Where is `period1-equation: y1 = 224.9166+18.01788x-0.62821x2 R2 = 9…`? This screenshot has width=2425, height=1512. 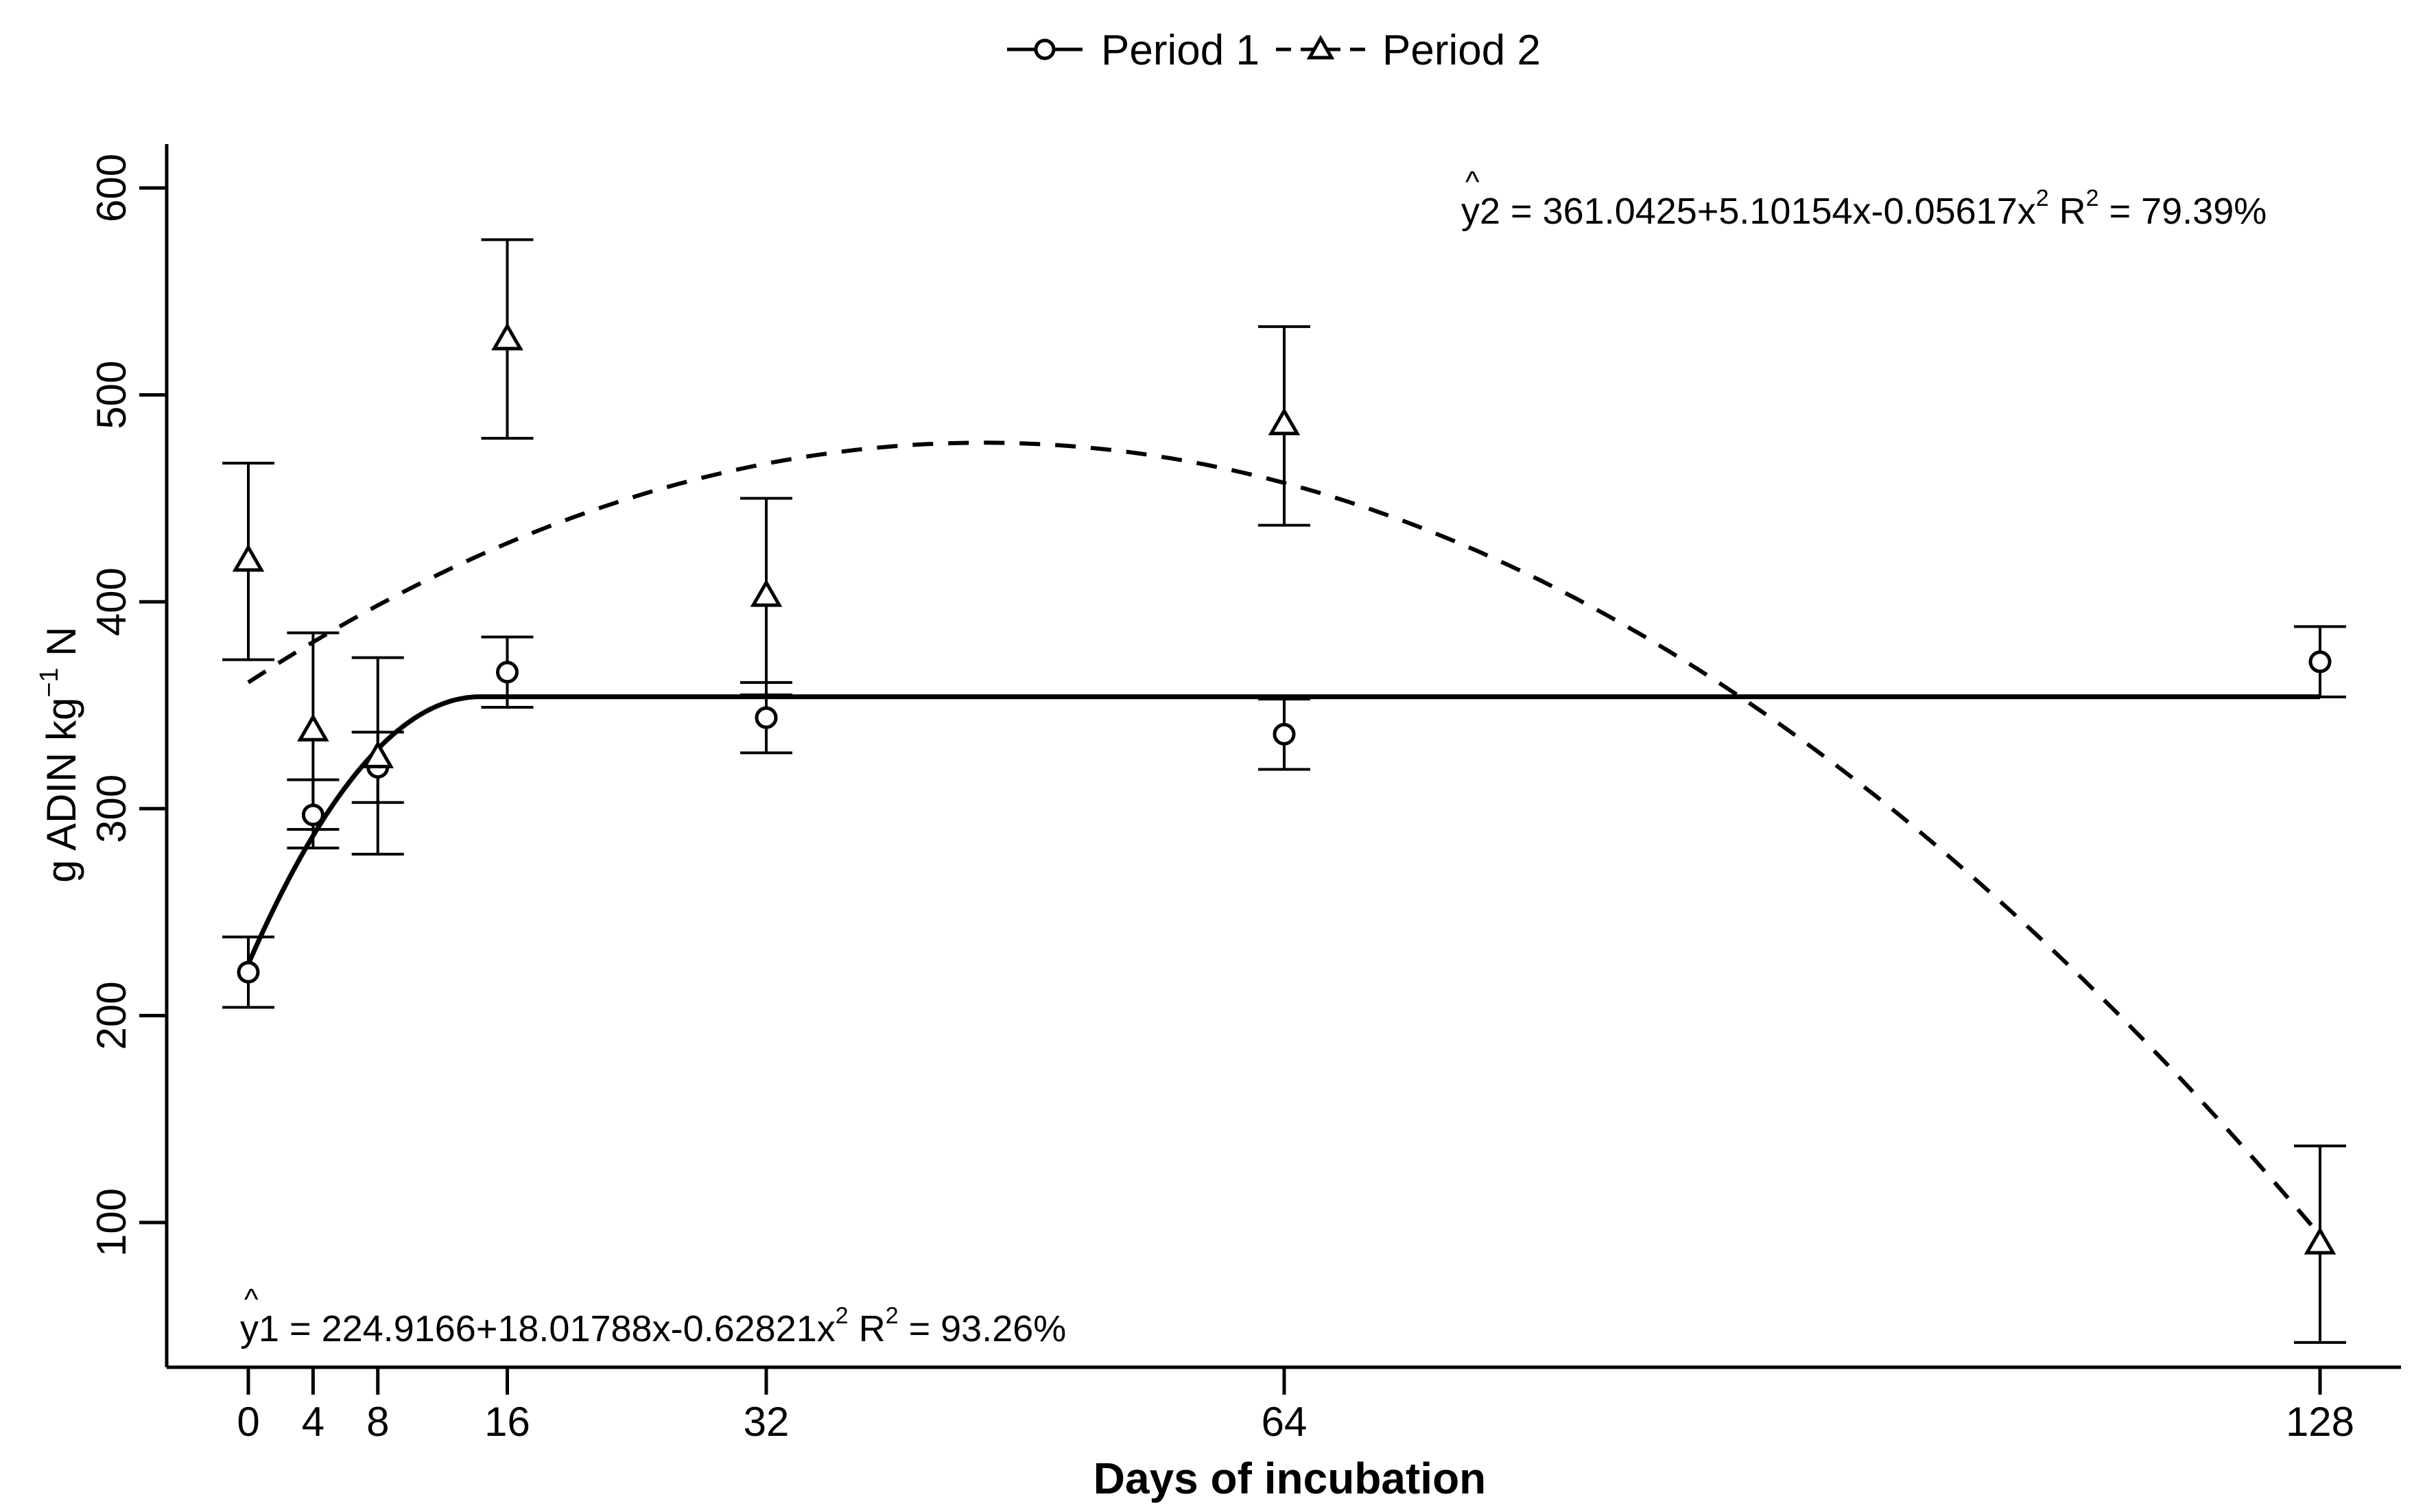
period1-equation: y1 = 224.9166+18.01788x-0.62821x2 R2 = 9… is located at coordinates (653, 1326).